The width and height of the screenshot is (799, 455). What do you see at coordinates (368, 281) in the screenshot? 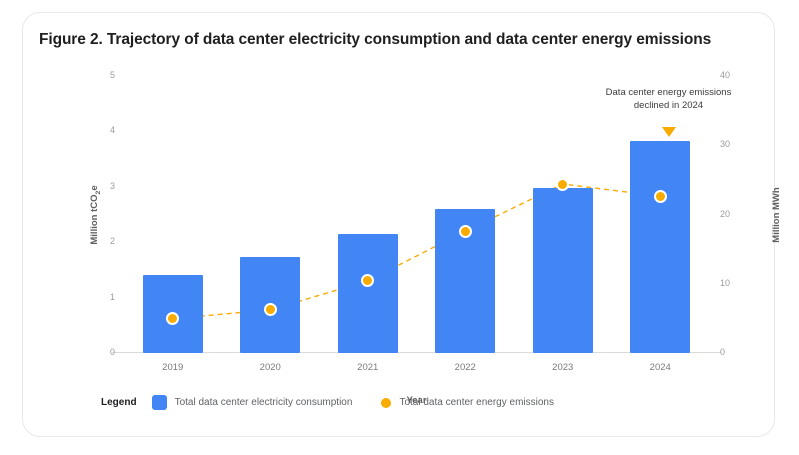
I see `data-point-2021` at bounding box center [368, 281].